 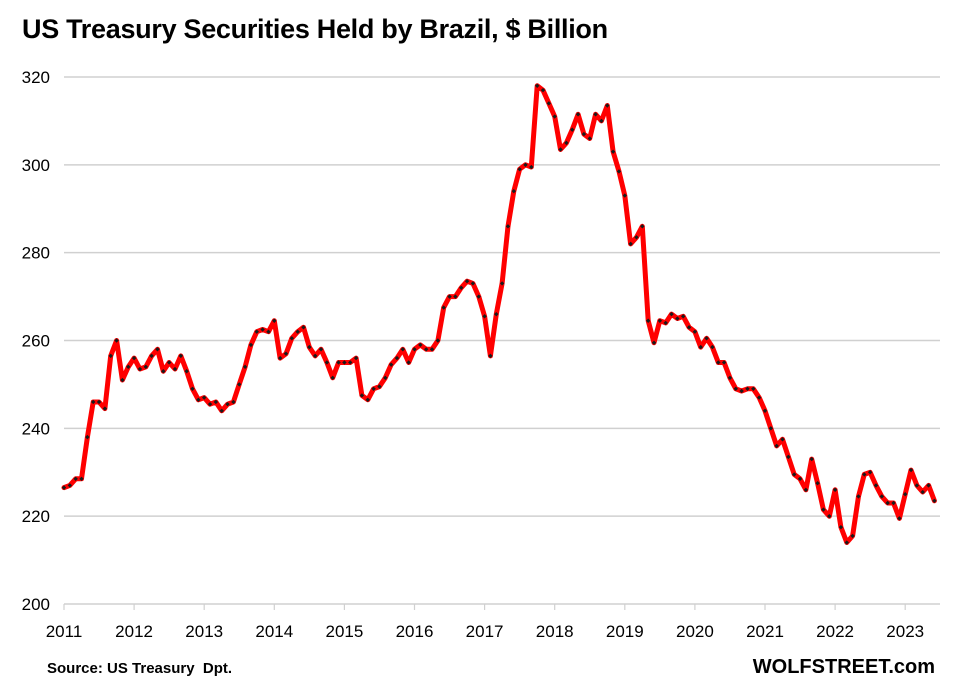 I want to click on x-tick-label: 2011, so click(x=64, y=631).